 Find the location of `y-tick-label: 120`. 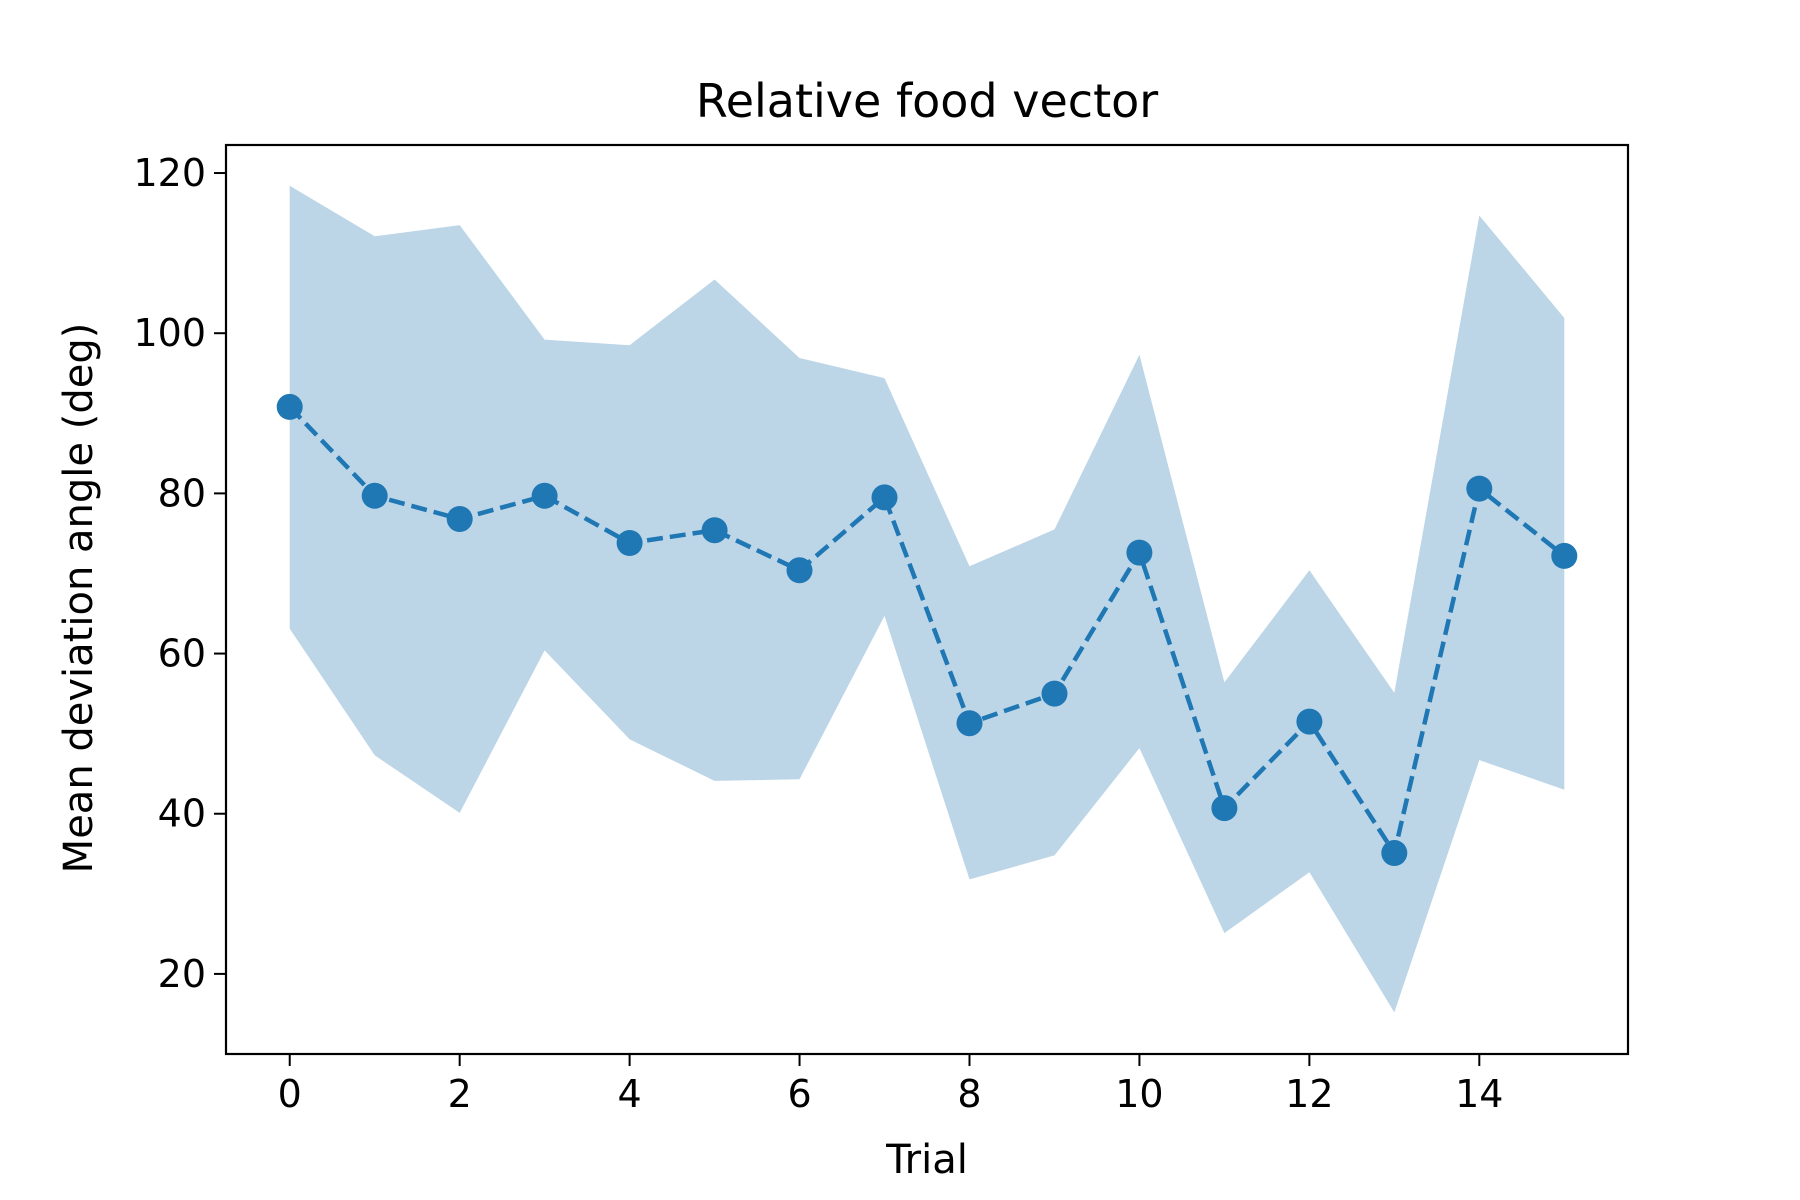

y-tick-label: 120 is located at coordinates (169, 173).